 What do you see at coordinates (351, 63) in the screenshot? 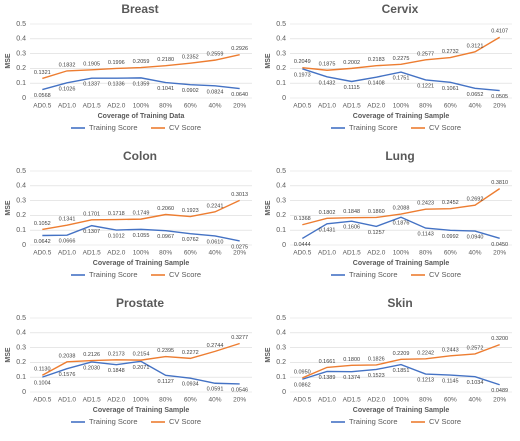
I see `data-label: 0.2002` at bounding box center [351, 63].